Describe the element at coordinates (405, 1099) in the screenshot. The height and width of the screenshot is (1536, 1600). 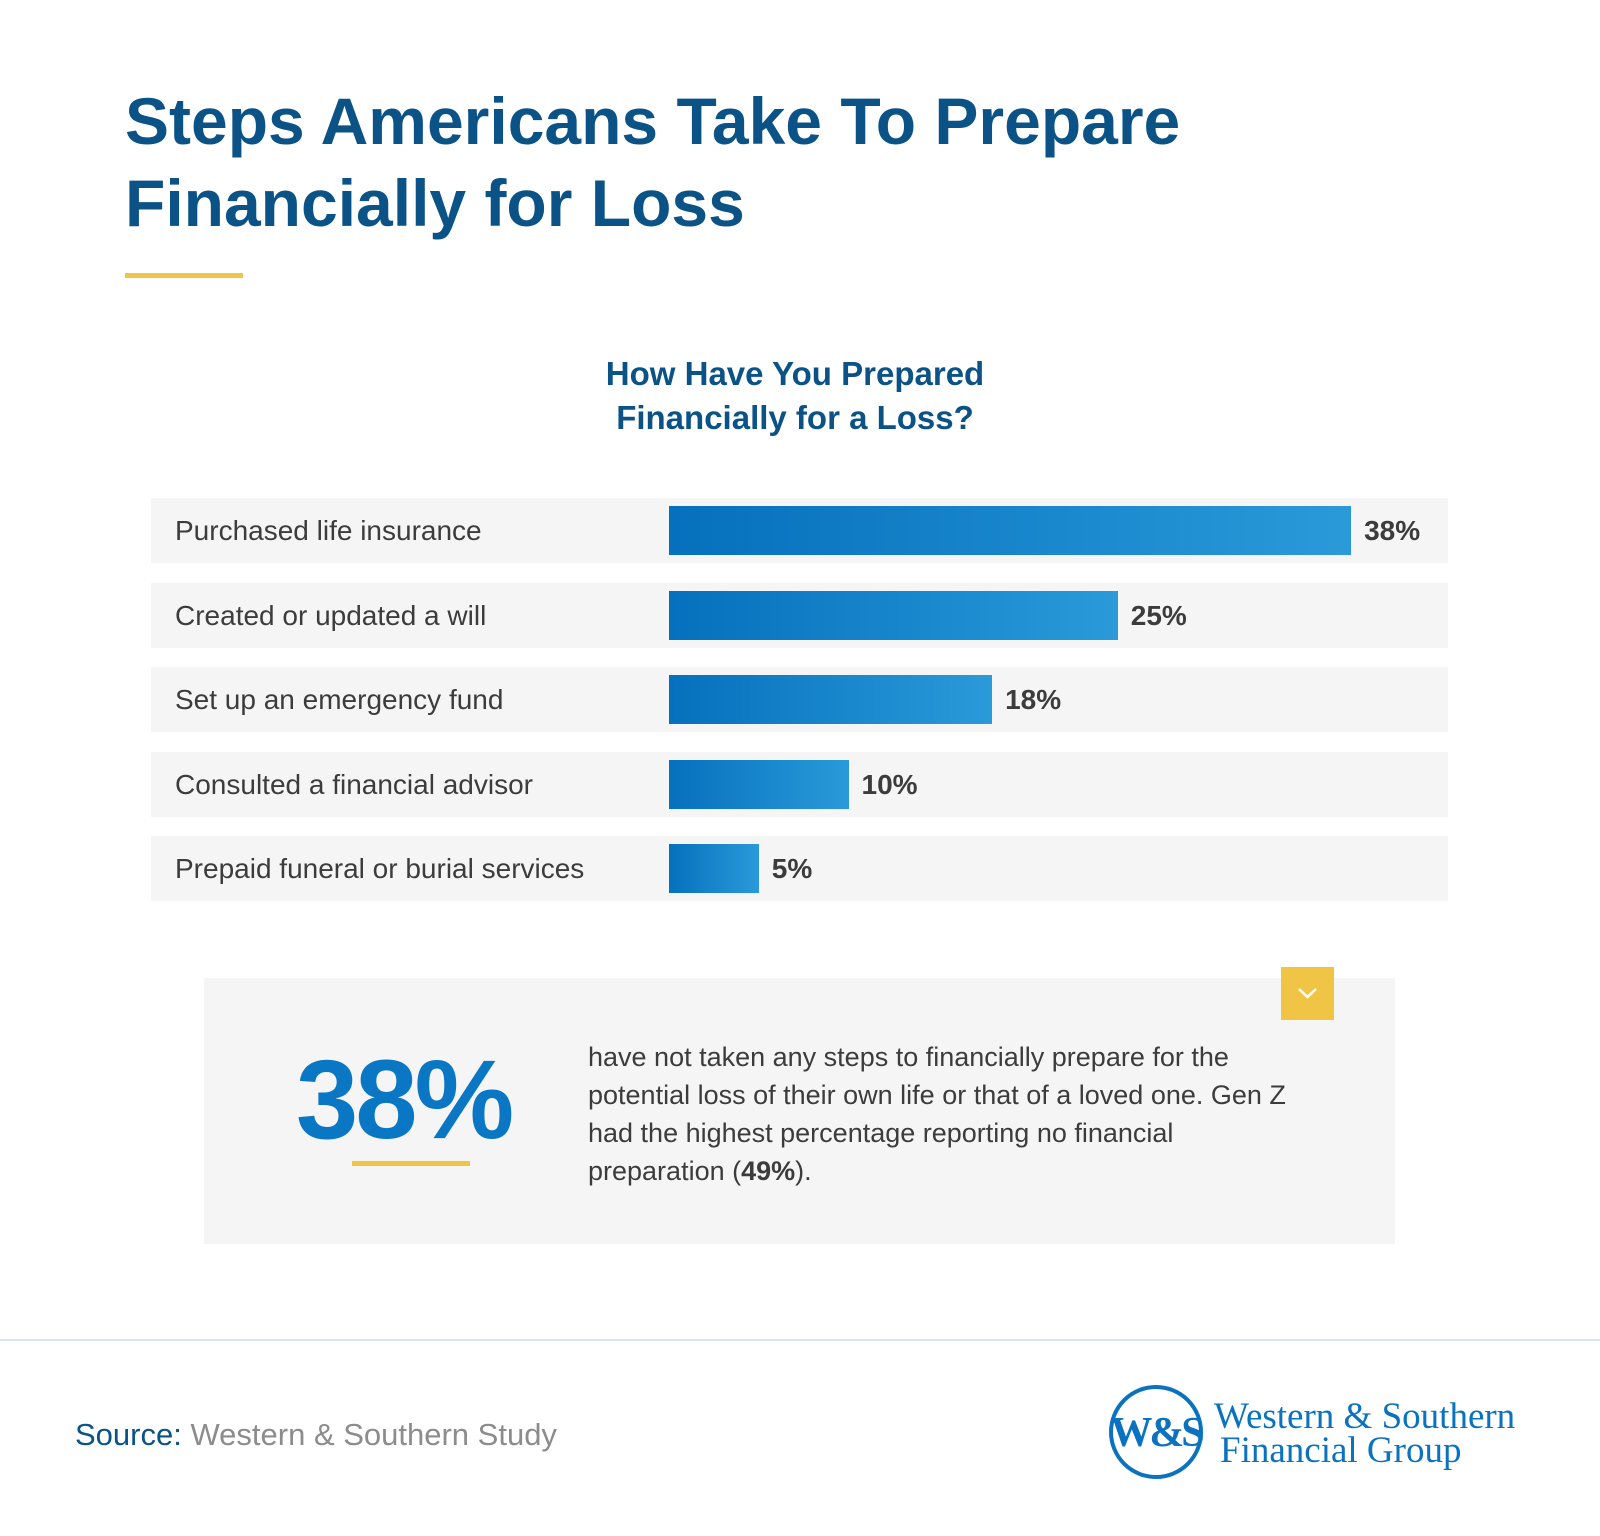
I see `stat-value: 38%` at that location.